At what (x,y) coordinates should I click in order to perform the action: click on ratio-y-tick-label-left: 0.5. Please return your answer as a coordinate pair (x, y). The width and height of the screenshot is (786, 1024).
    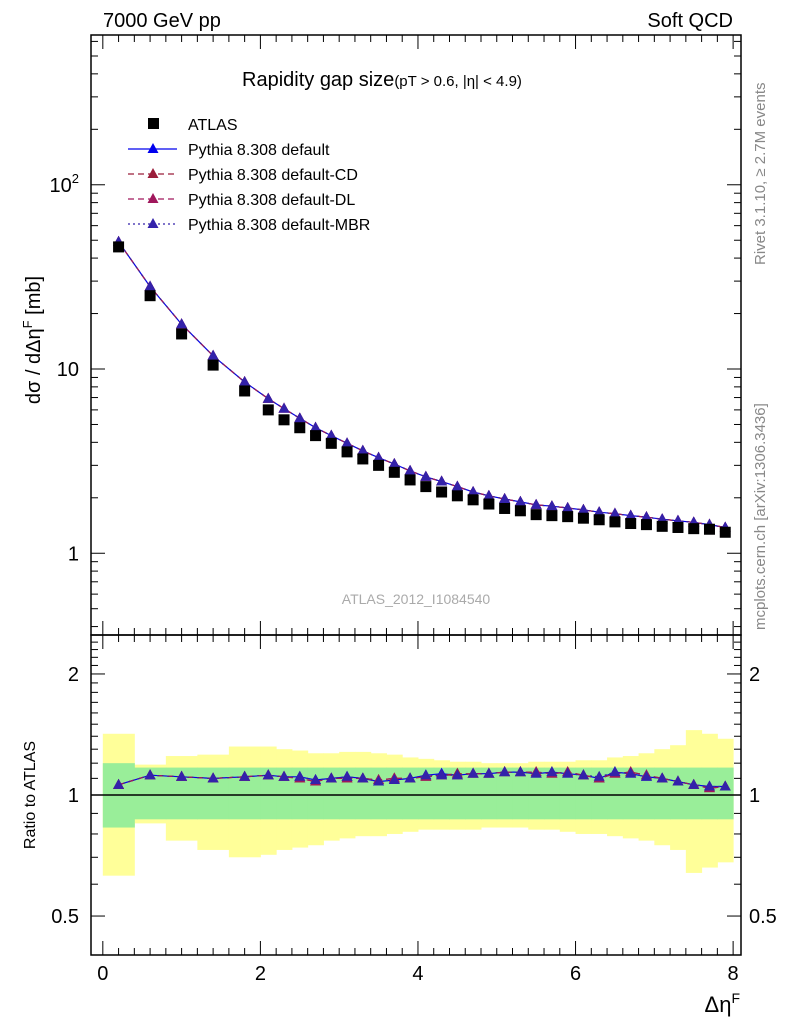
    Looking at the image, I should click on (65, 917).